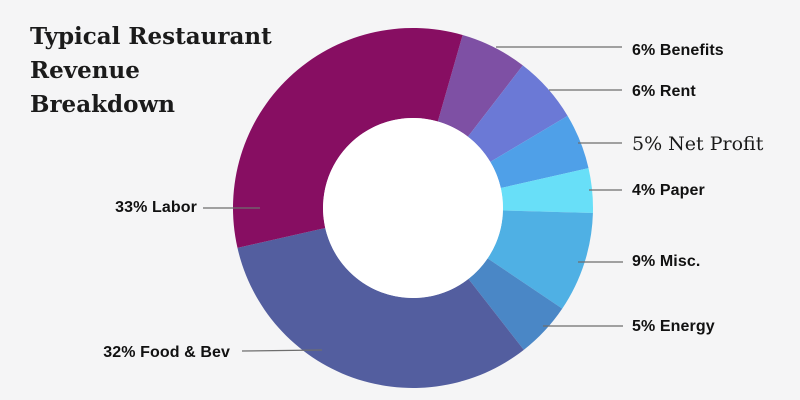 Image resolution: width=800 pixels, height=400 pixels. What do you see at coordinates (480, 85) in the screenshot?
I see `segment-benefits` at bounding box center [480, 85].